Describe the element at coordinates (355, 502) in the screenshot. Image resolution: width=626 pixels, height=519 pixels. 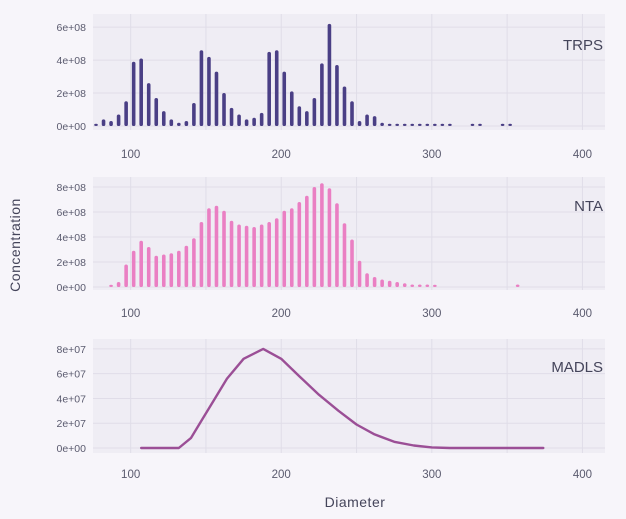
I see `x-axis-title: Diameter` at that location.